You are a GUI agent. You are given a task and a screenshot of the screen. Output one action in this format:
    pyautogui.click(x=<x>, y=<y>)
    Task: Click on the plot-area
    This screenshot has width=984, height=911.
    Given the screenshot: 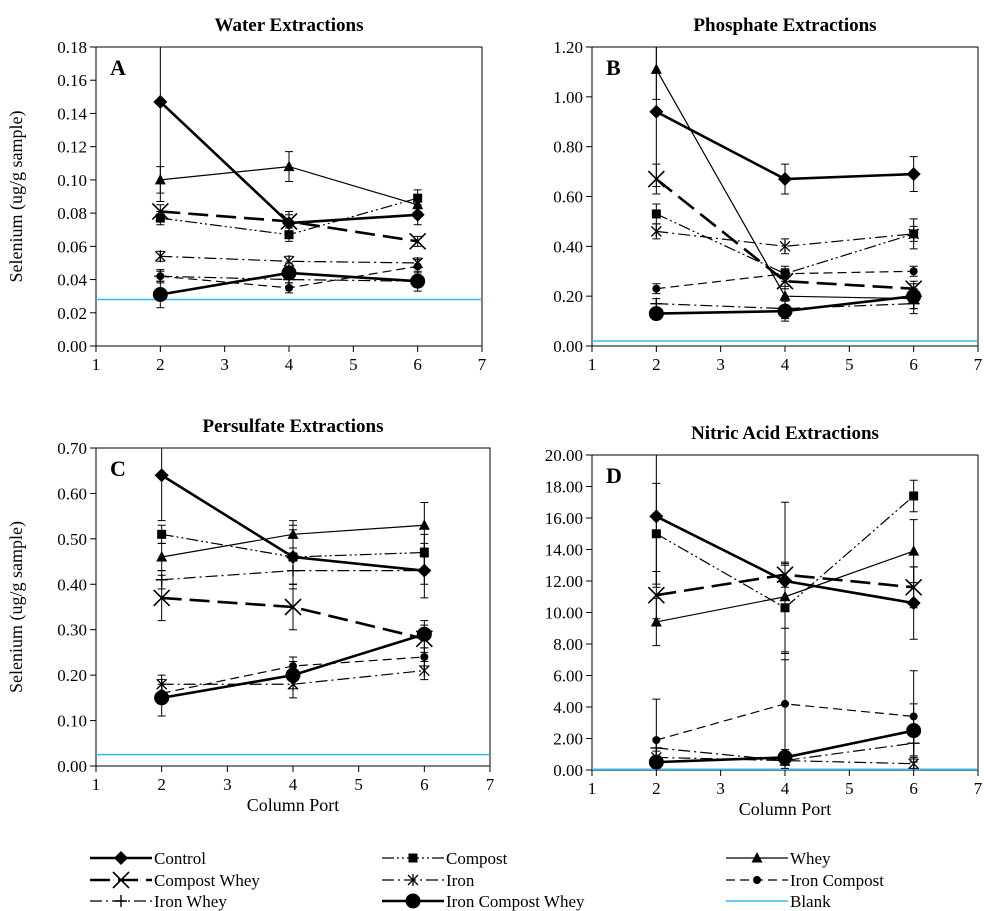 What is the action you would take?
    pyautogui.click(x=785, y=612)
    